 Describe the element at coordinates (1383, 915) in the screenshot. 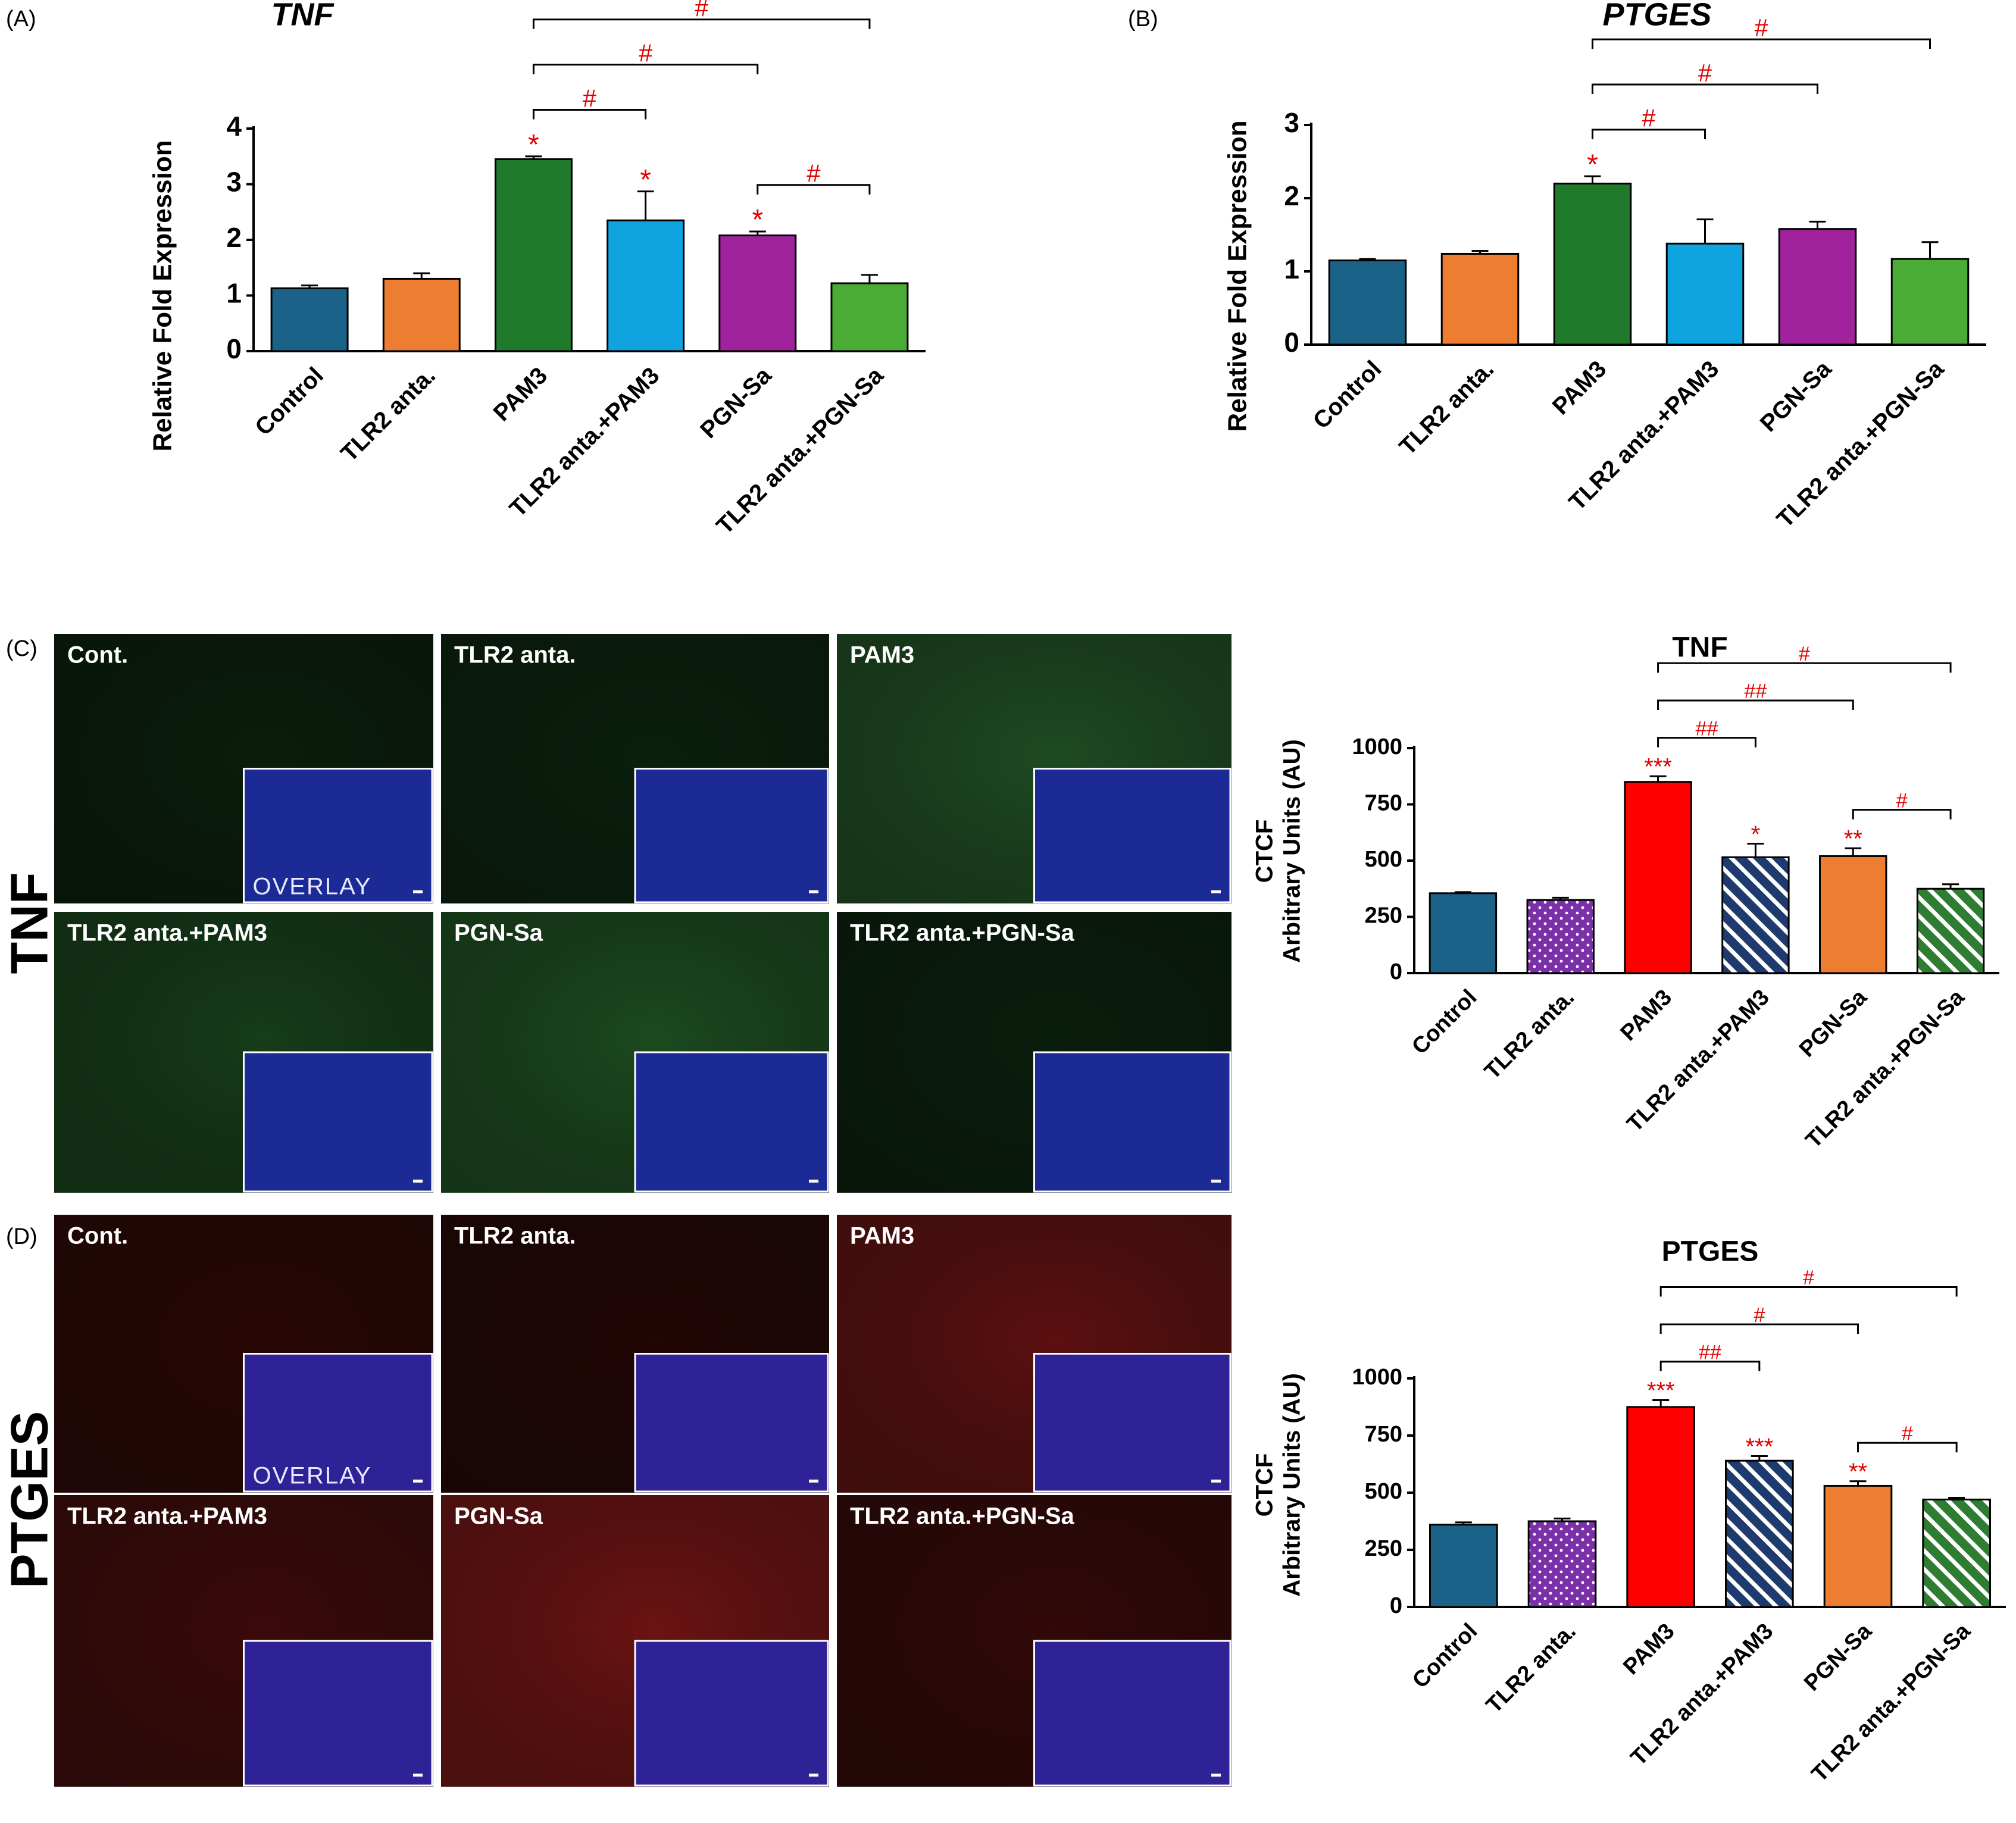

I see `y-tick-label: 250` at that location.